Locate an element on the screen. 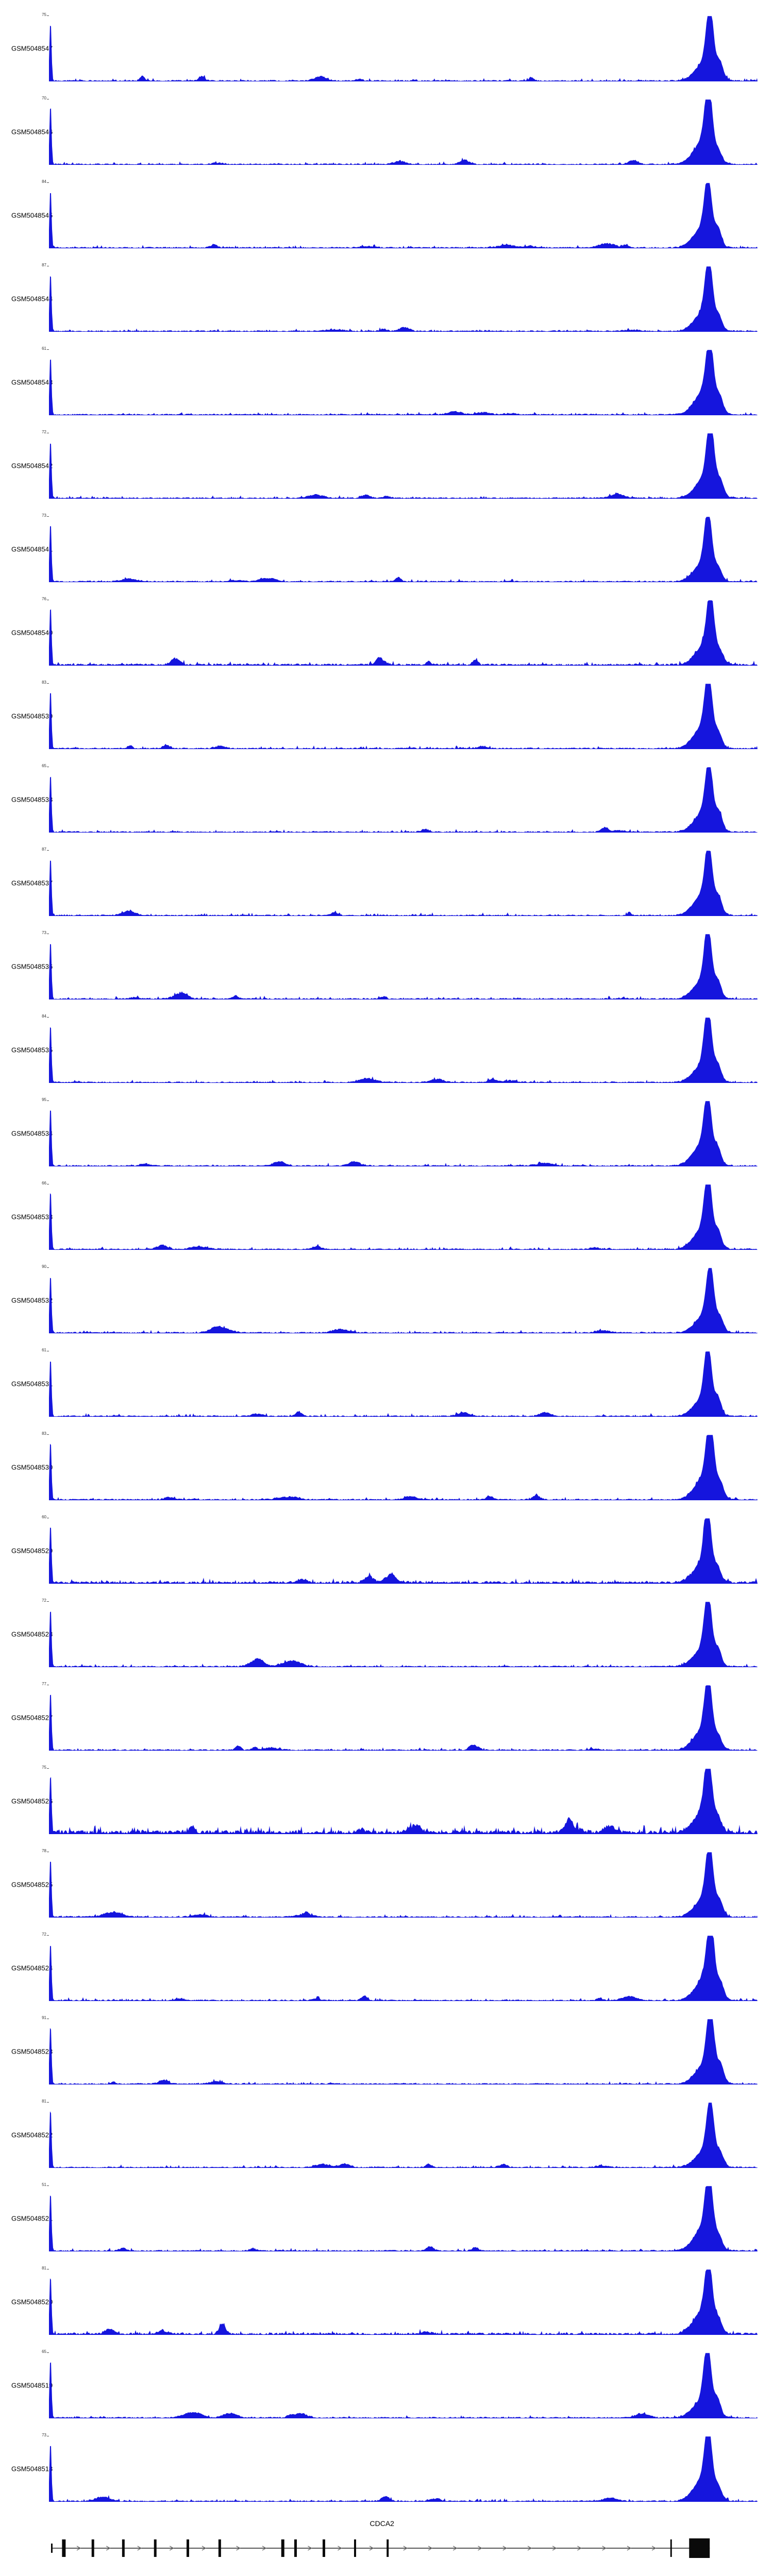 The width and height of the screenshot is (773, 2576). coverage-plot: 87 is located at coordinates (400, 881).